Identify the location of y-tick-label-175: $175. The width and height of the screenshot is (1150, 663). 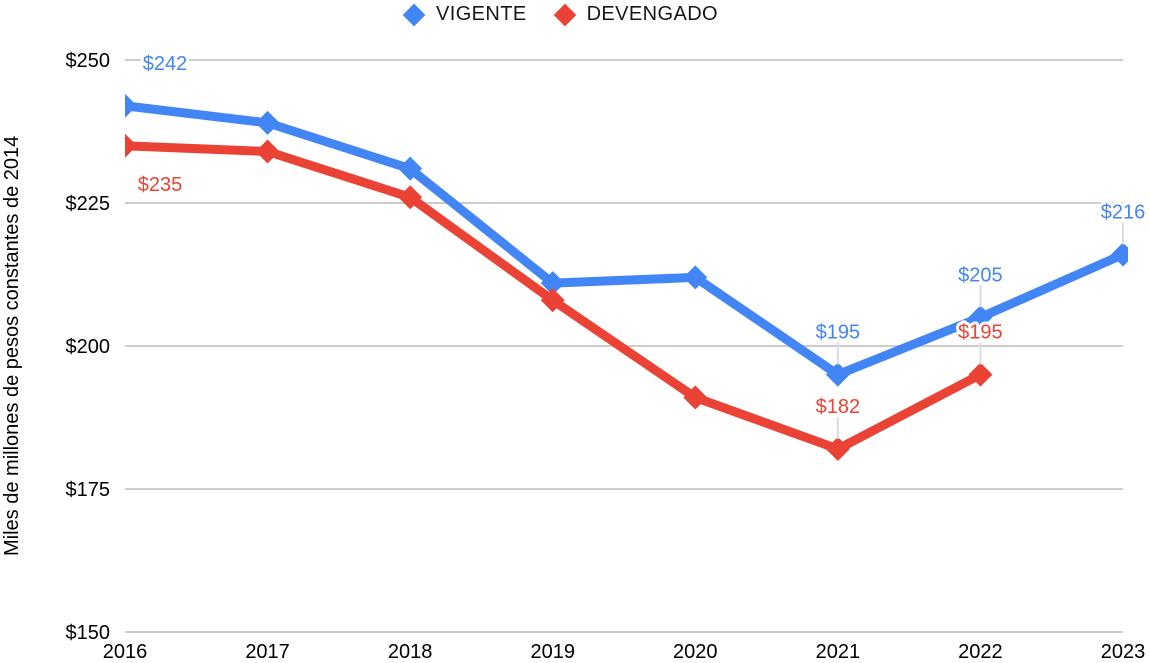
(88, 490).